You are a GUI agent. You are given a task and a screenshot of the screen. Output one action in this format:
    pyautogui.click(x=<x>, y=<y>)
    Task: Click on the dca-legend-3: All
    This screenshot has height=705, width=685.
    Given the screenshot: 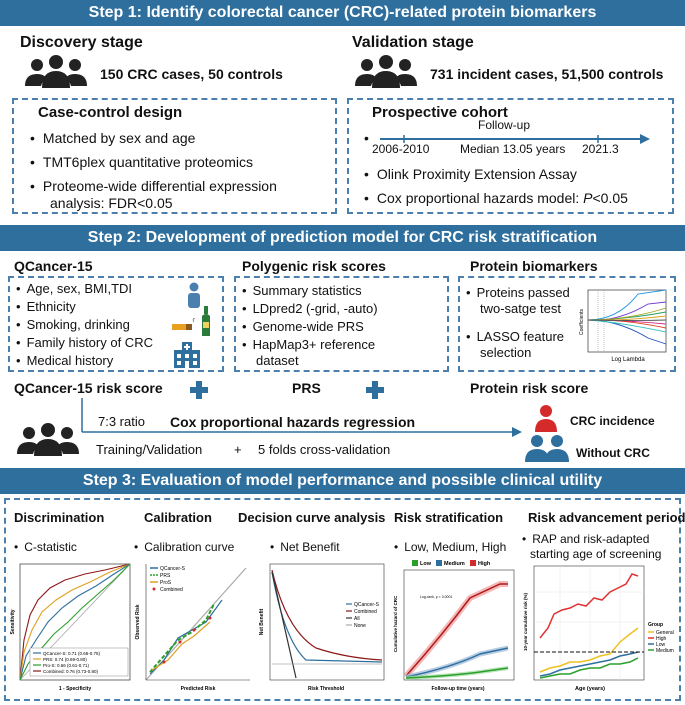 What is the action you would take?
    pyautogui.click(x=357, y=619)
    